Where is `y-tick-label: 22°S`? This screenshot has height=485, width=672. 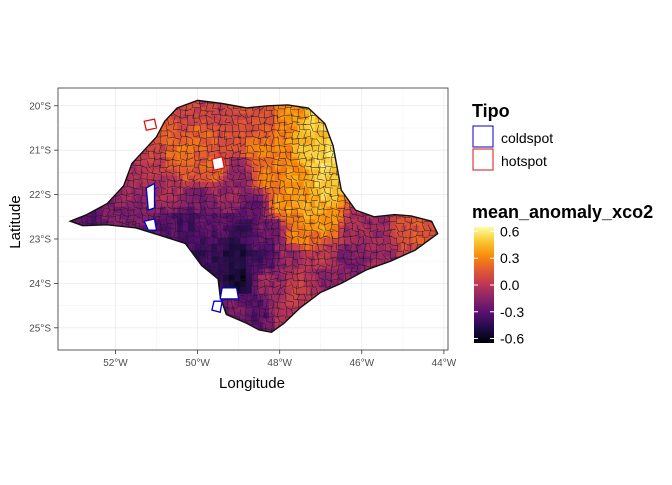
y-tick-label: 22°S is located at coordinates (40, 195).